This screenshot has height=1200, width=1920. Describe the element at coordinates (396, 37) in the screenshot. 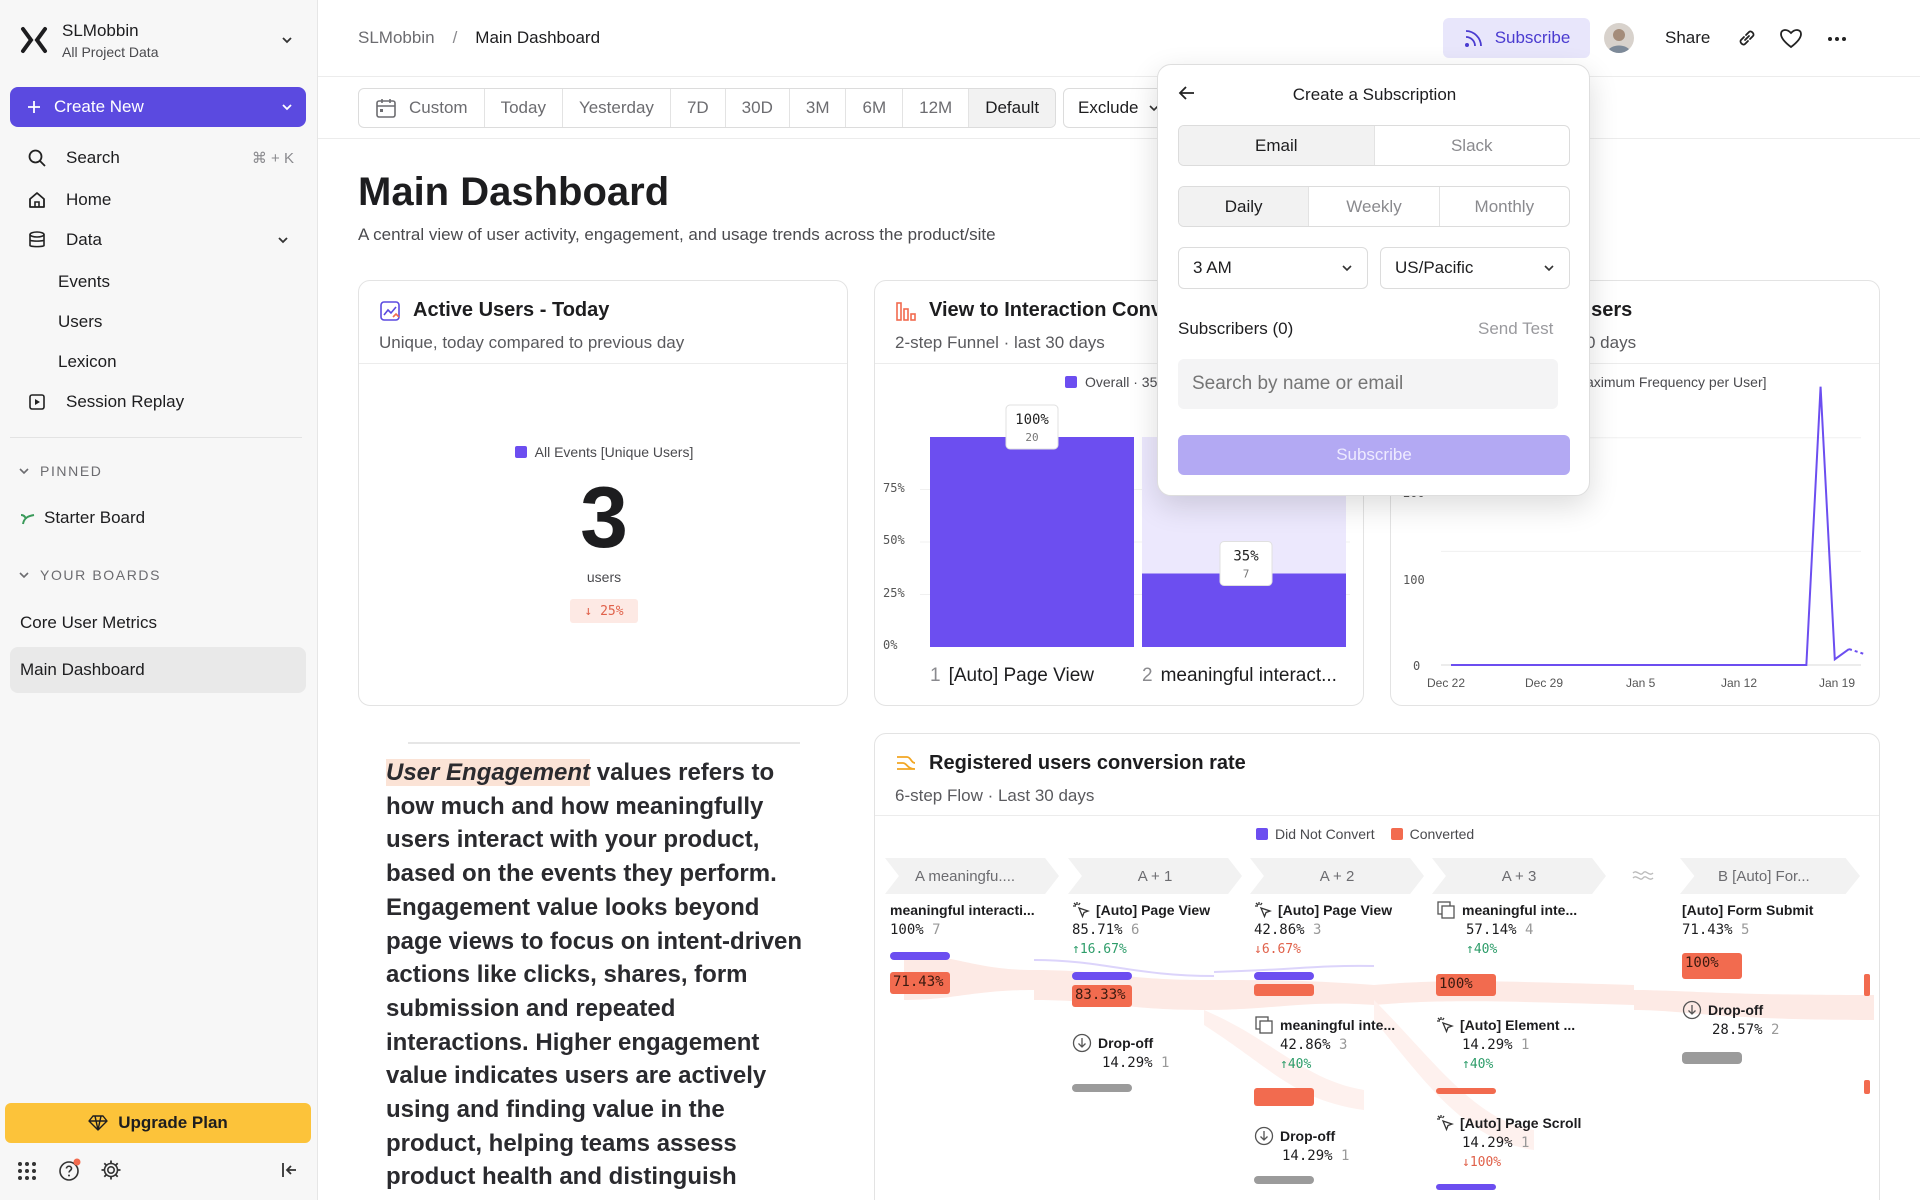

I see `breadcrumb-root: SLMobbin` at that location.